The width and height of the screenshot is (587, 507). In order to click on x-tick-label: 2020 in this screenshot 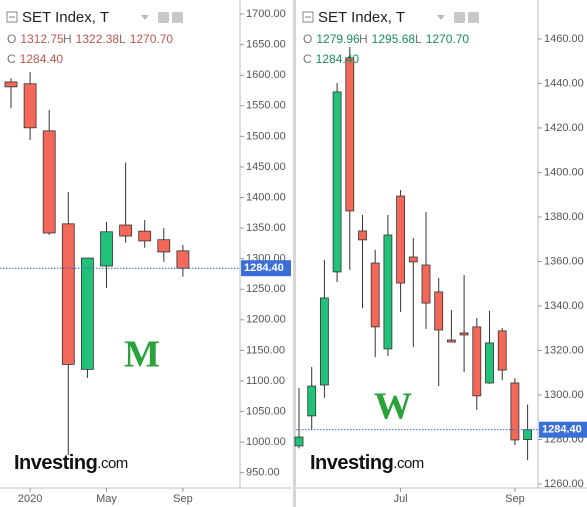, I will do `click(30, 499)`.